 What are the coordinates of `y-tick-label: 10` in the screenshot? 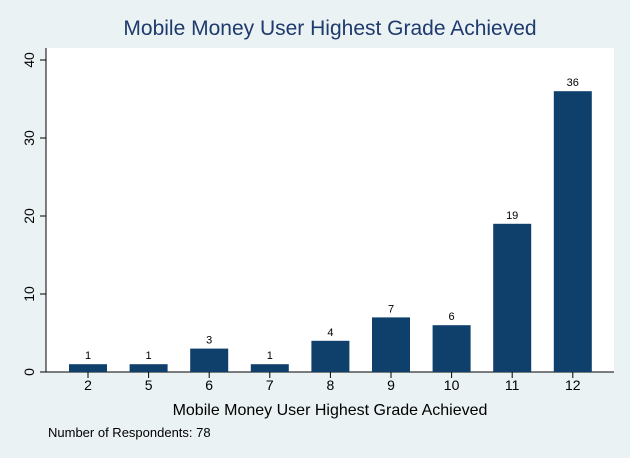 It's located at (29, 294).